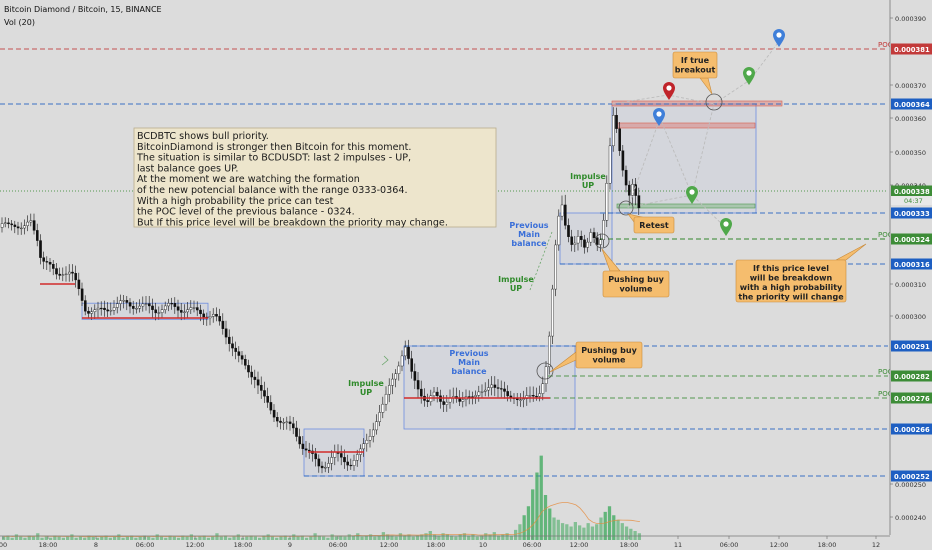 This screenshot has height=554, width=932. What do you see at coordinates (885, 372) in the screenshot?
I see `poc-label-7: POC` at bounding box center [885, 372].